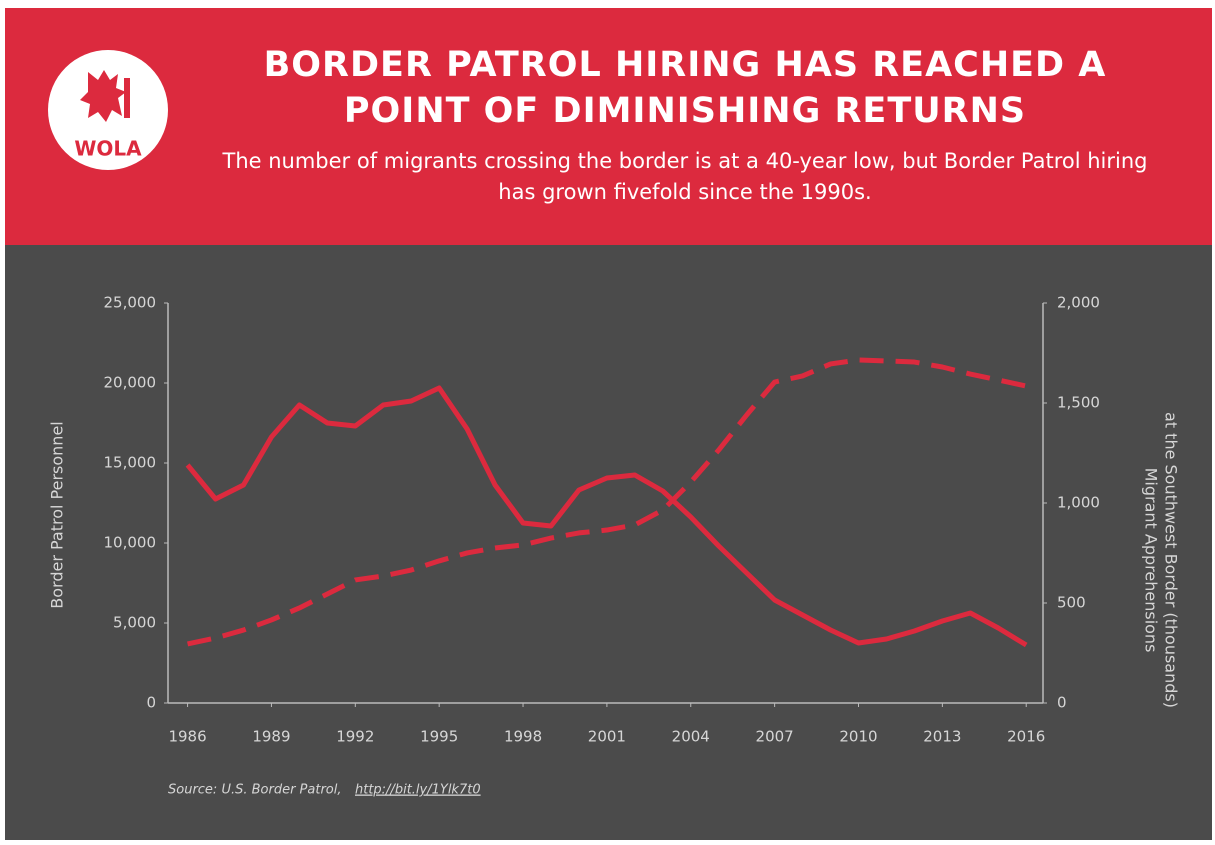 Image resolution: width=1215 pixels, height=845 pixels. Describe the element at coordinates (1171, 560) in the screenshot. I see `y2-axis-label: at the Southwest Border (thousands)` at that location.